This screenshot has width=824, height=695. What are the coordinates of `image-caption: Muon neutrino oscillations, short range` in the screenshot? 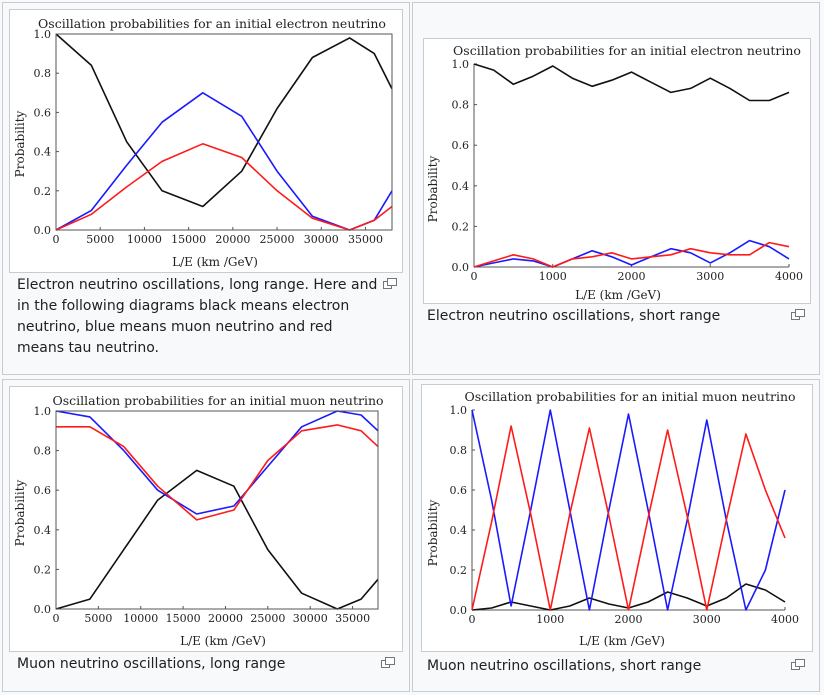 It's located at (564, 666).